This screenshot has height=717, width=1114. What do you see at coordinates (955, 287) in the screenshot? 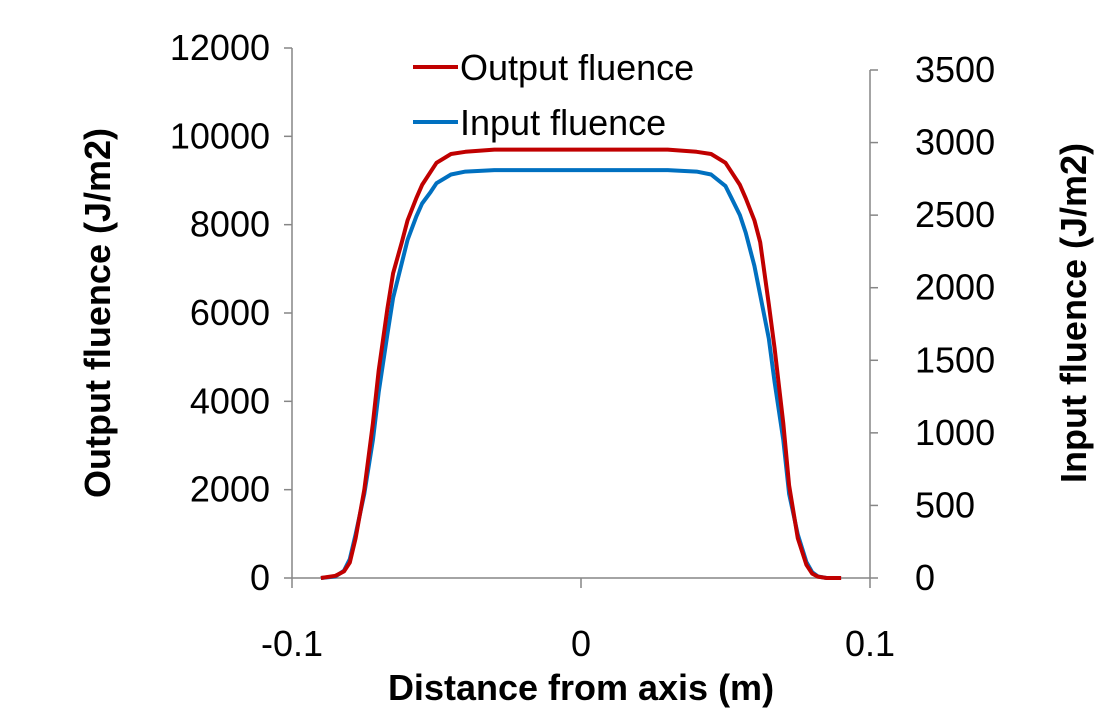
I see `y-right-tick-label: 2000` at bounding box center [955, 287].